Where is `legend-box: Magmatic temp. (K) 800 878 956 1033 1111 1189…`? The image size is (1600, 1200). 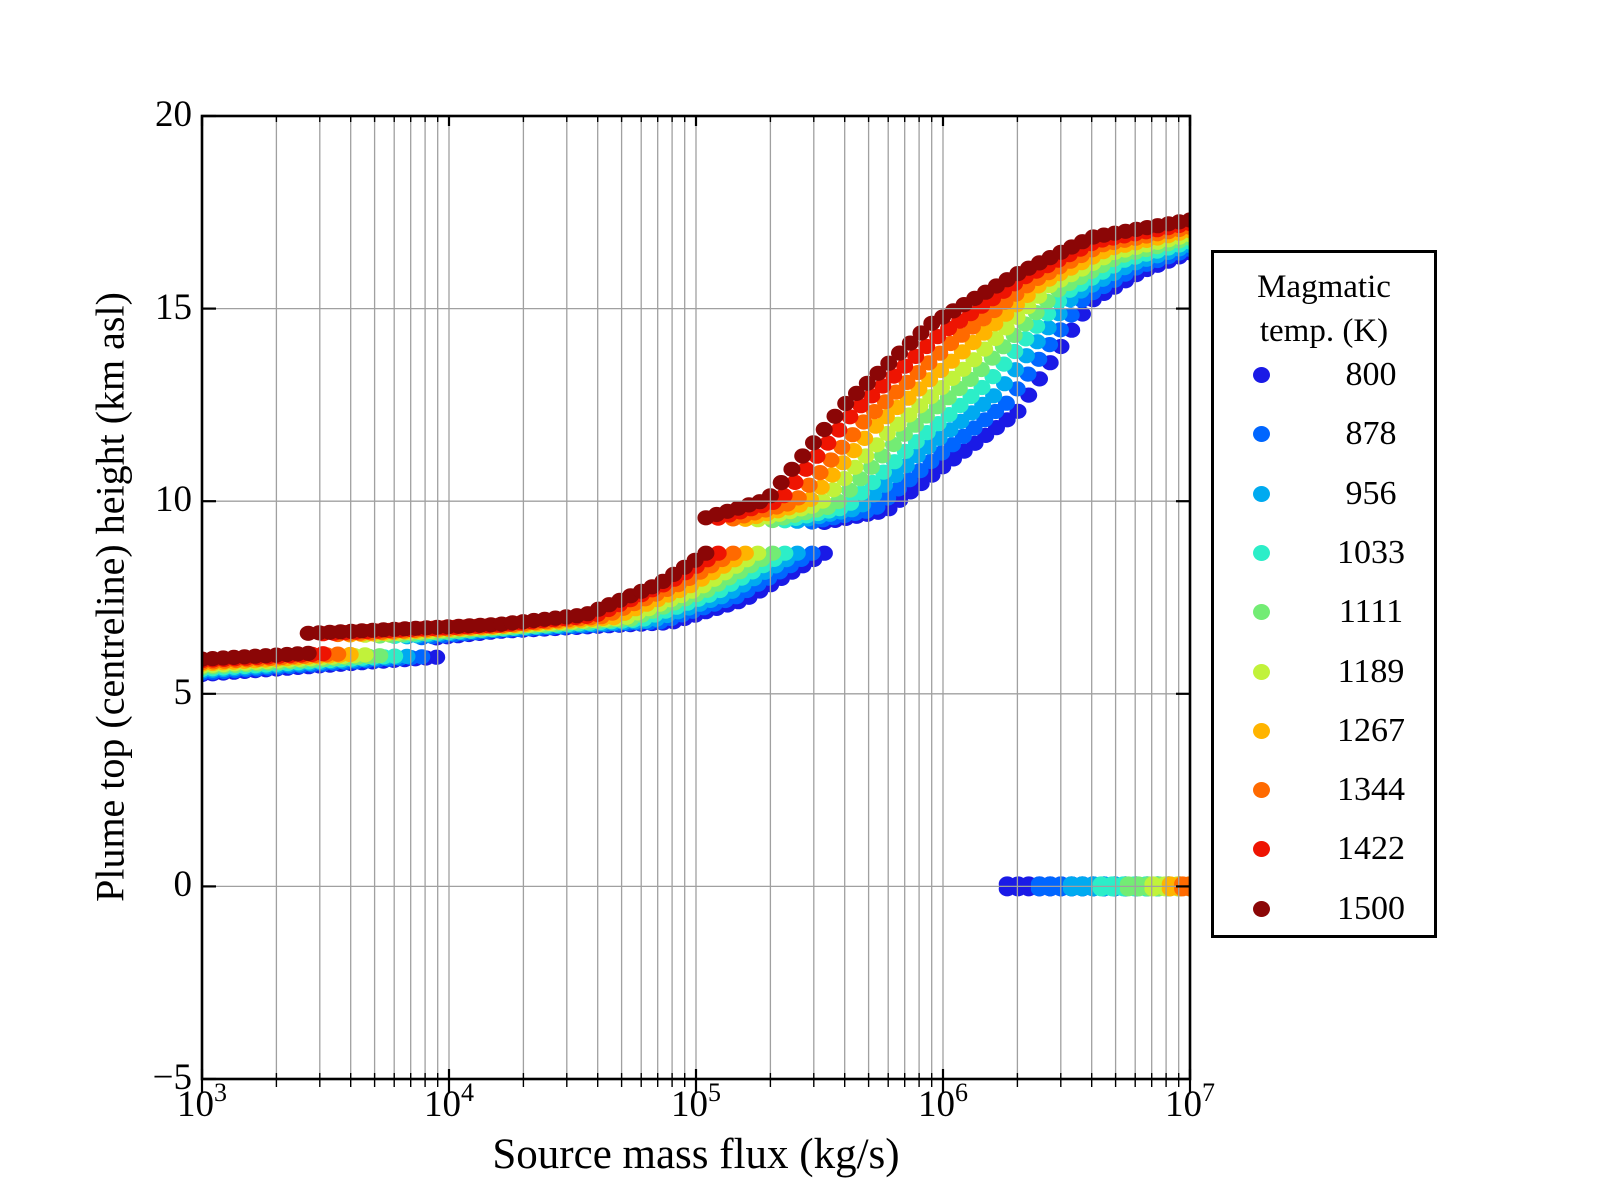 legend-box: Magmatic temp. (K) 800 878 956 1033 1111 1189… is located at coordinates (1324, 594).